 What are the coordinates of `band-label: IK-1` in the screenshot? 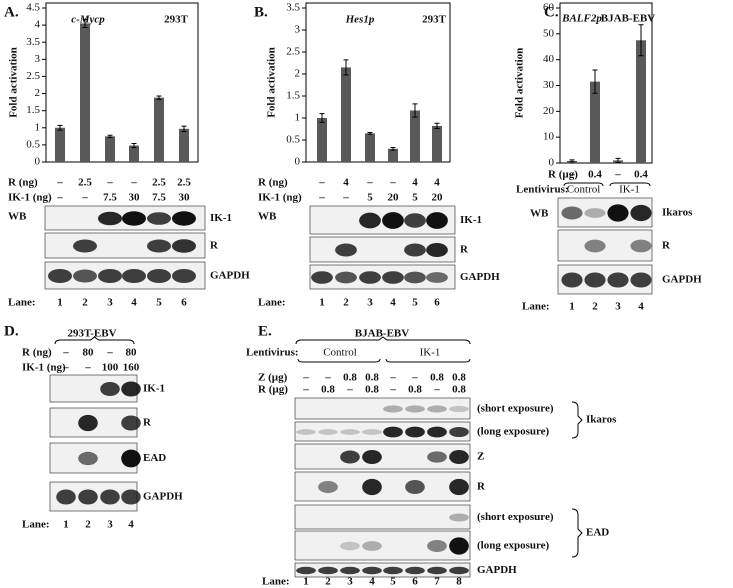 It's located at (154, 389).